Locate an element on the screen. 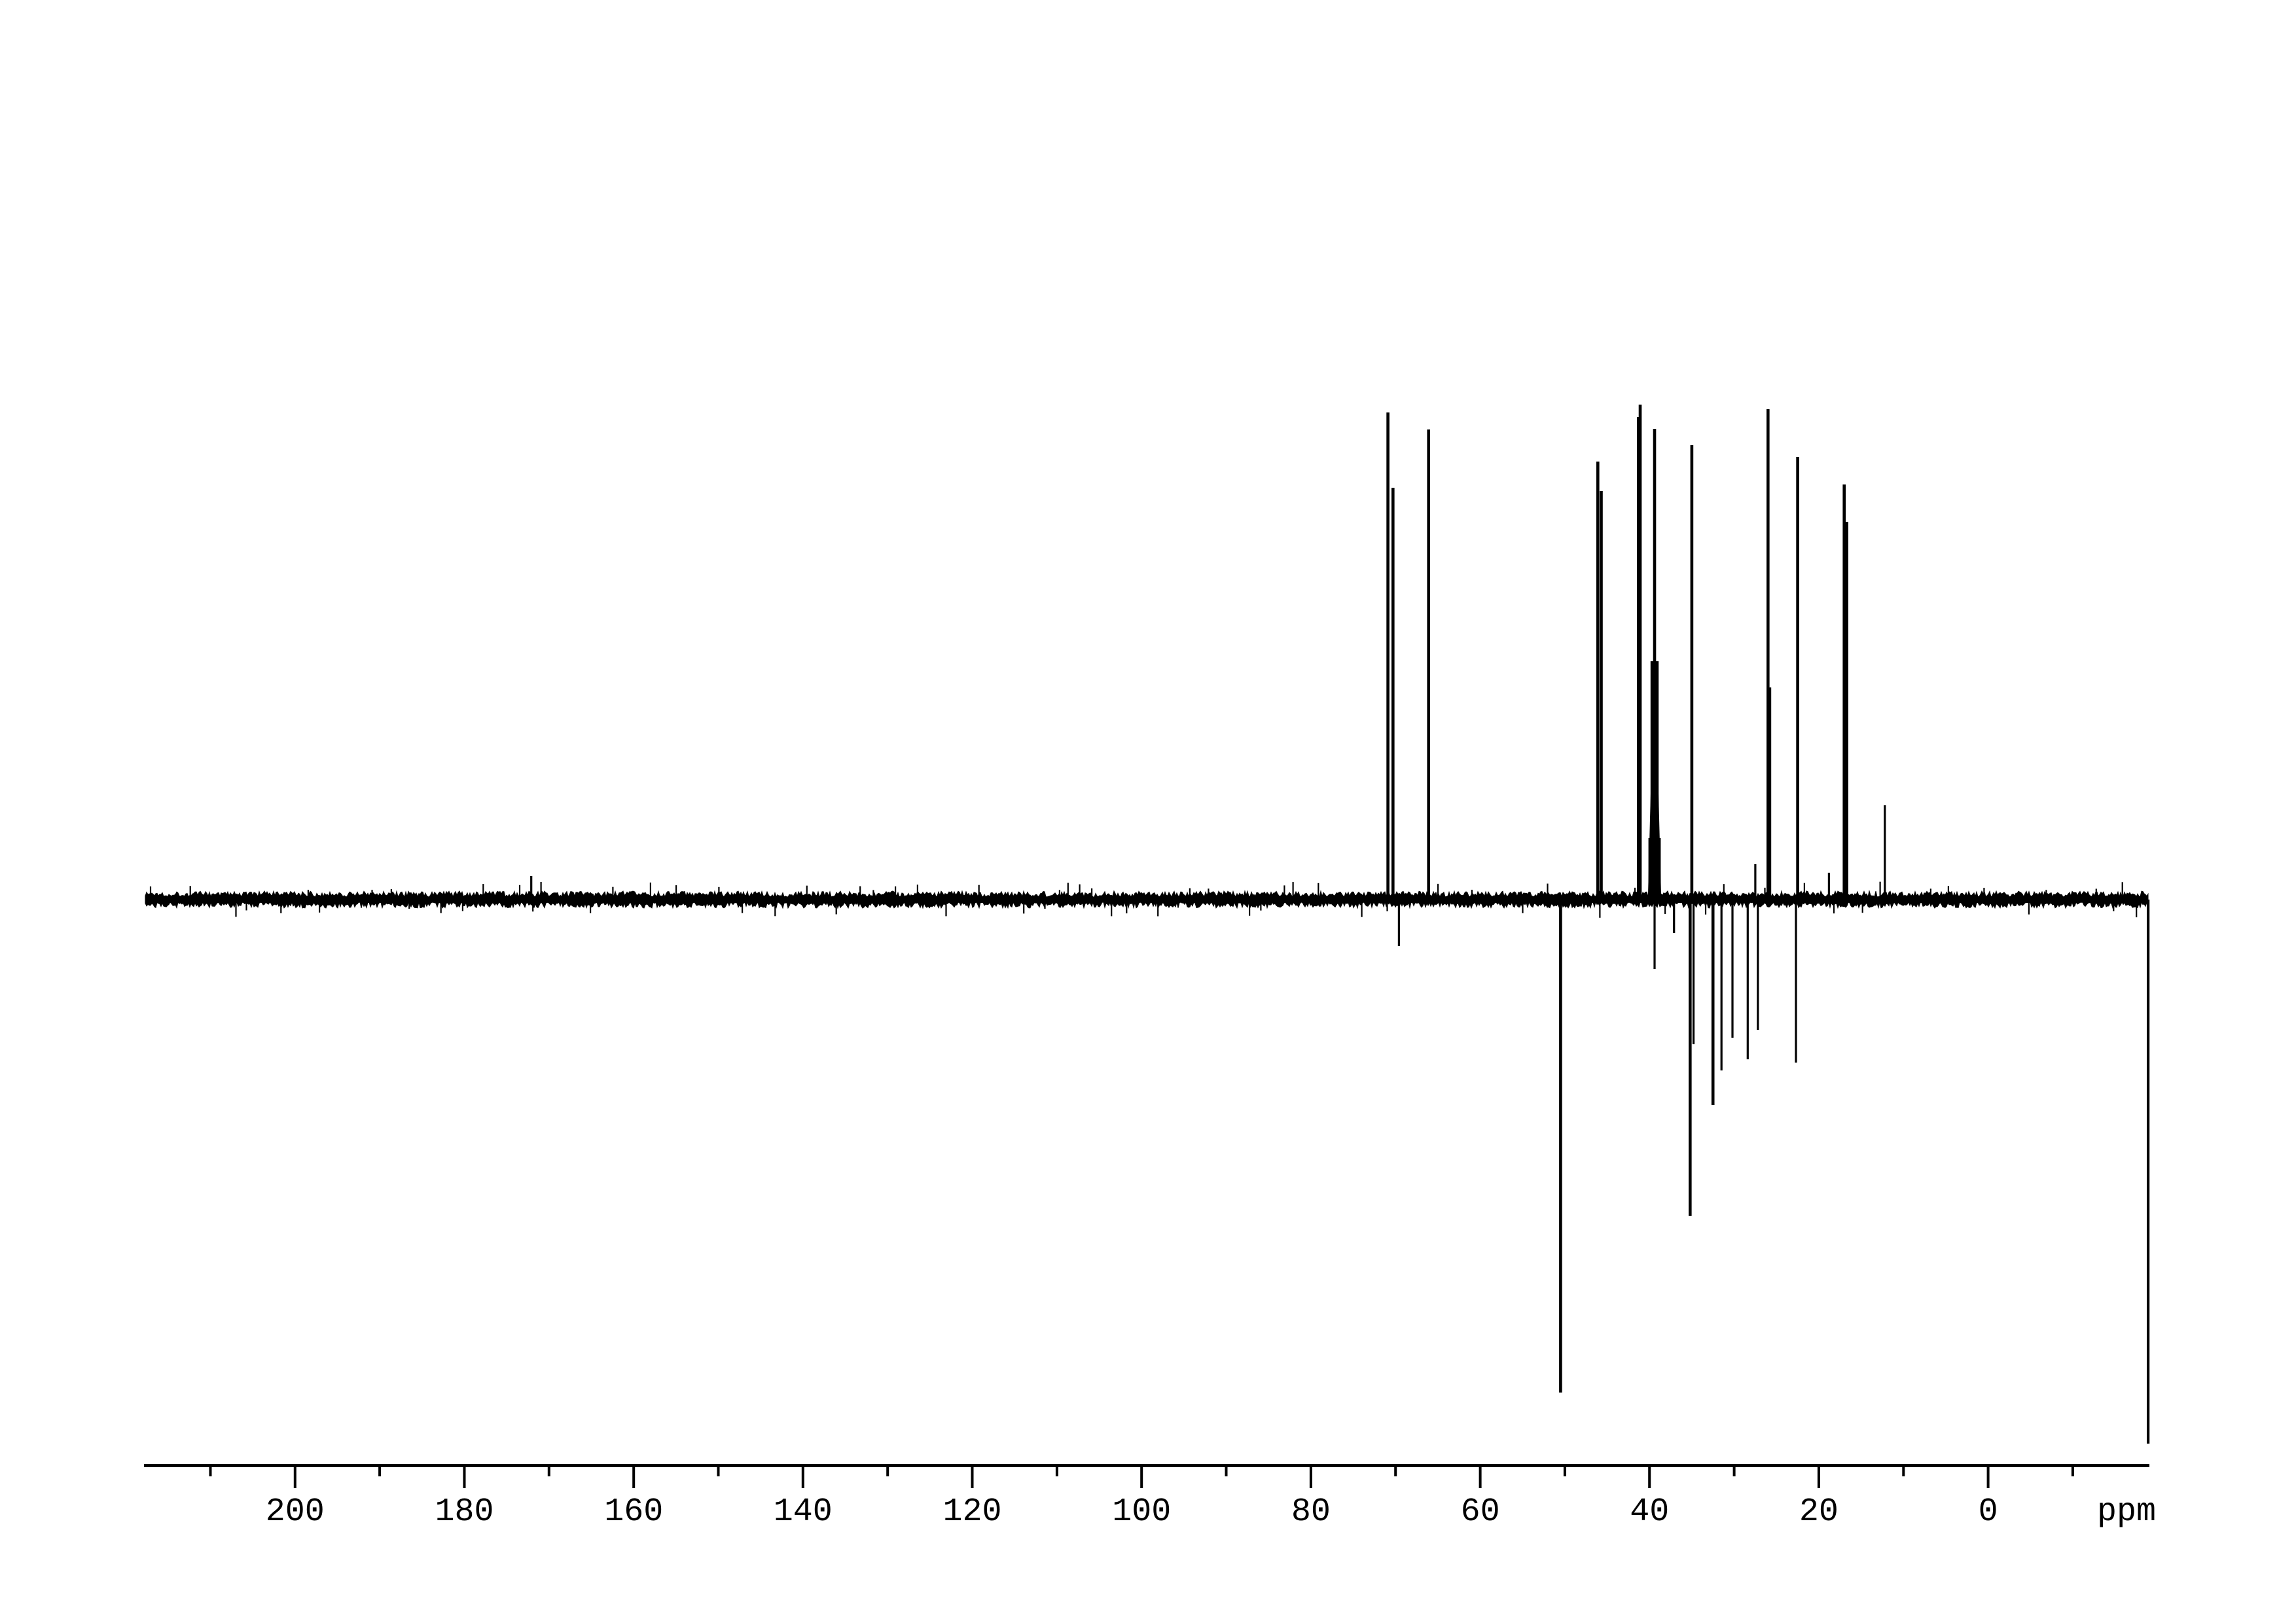  axis-tick-label-180: 180 is located at coordinates (464, 1512).